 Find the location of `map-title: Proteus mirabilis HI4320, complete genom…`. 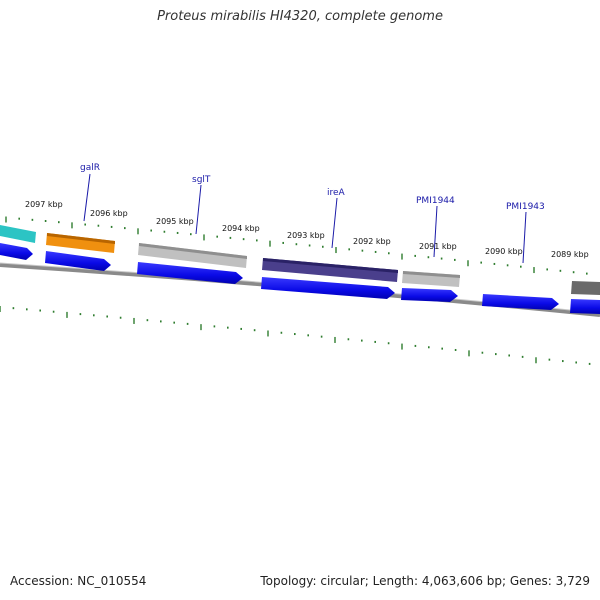

map-title: Proteus mirabilis HI4320, complete genom… is located at coordinates (300, 16).